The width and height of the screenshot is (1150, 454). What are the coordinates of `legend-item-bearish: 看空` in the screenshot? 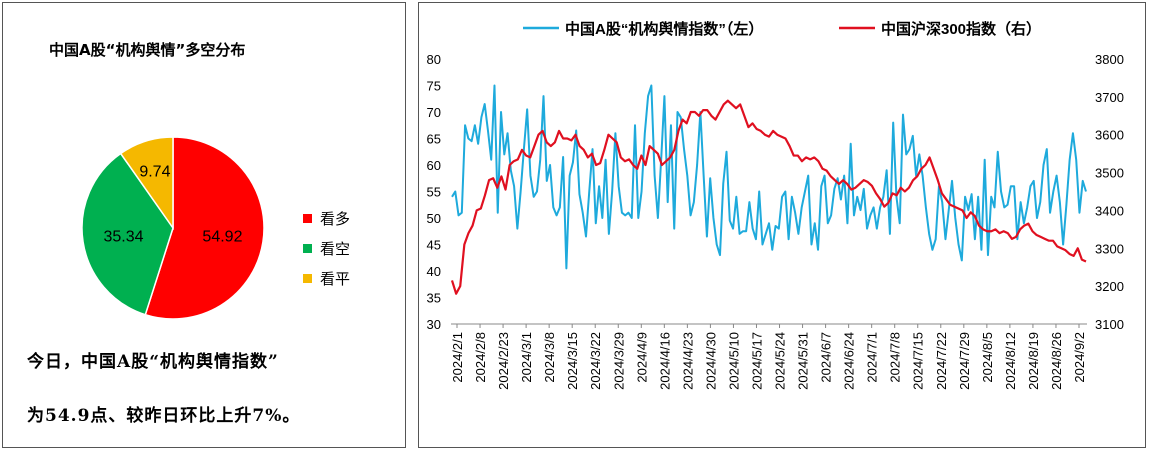 It's located at (326, 248).